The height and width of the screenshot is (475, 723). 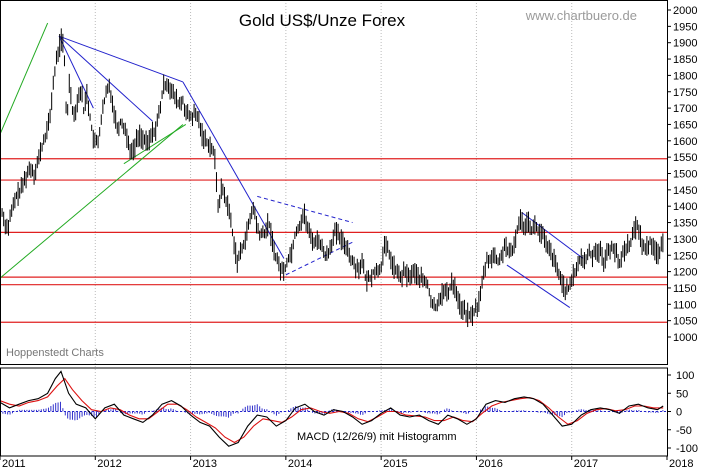 What do you see at coordinates (685, 44) in the screenshot?
I see `y-tick-label: 1900` at bounding box center [685, 44].